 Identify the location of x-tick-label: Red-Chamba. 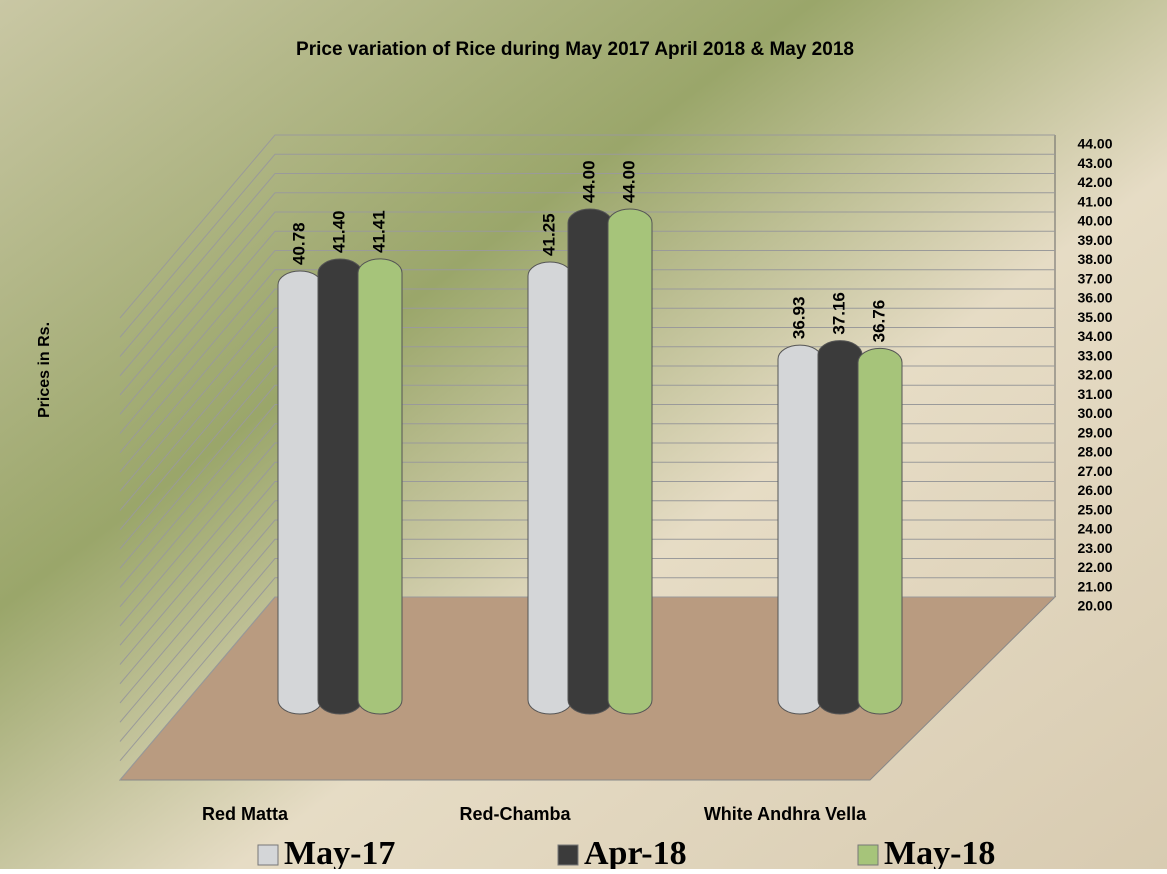
(515, 814).